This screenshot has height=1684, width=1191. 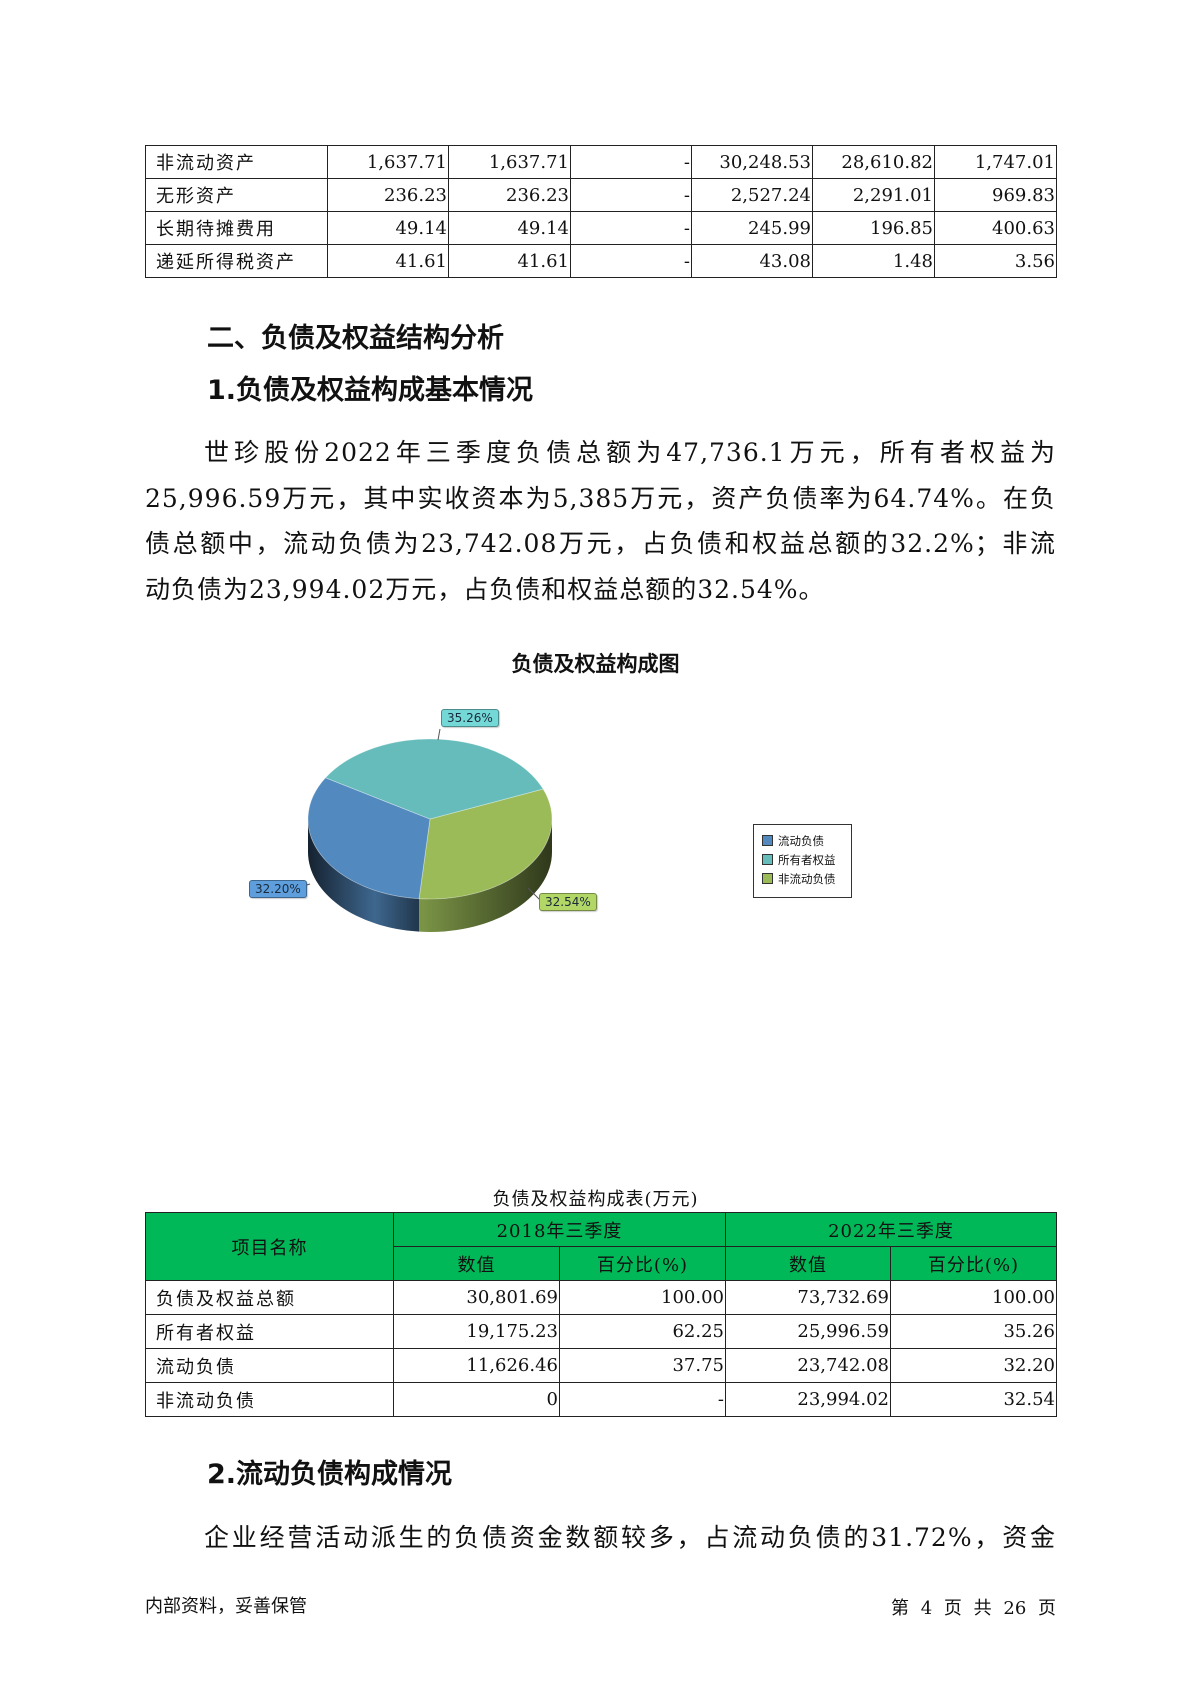 What do you see at coordinates (601, 195) in the screenshot?
I see `table-row: 无形资产 236.23 236.23-2,527.24 2,291.01 969.83` at bounding box center [601, 195].